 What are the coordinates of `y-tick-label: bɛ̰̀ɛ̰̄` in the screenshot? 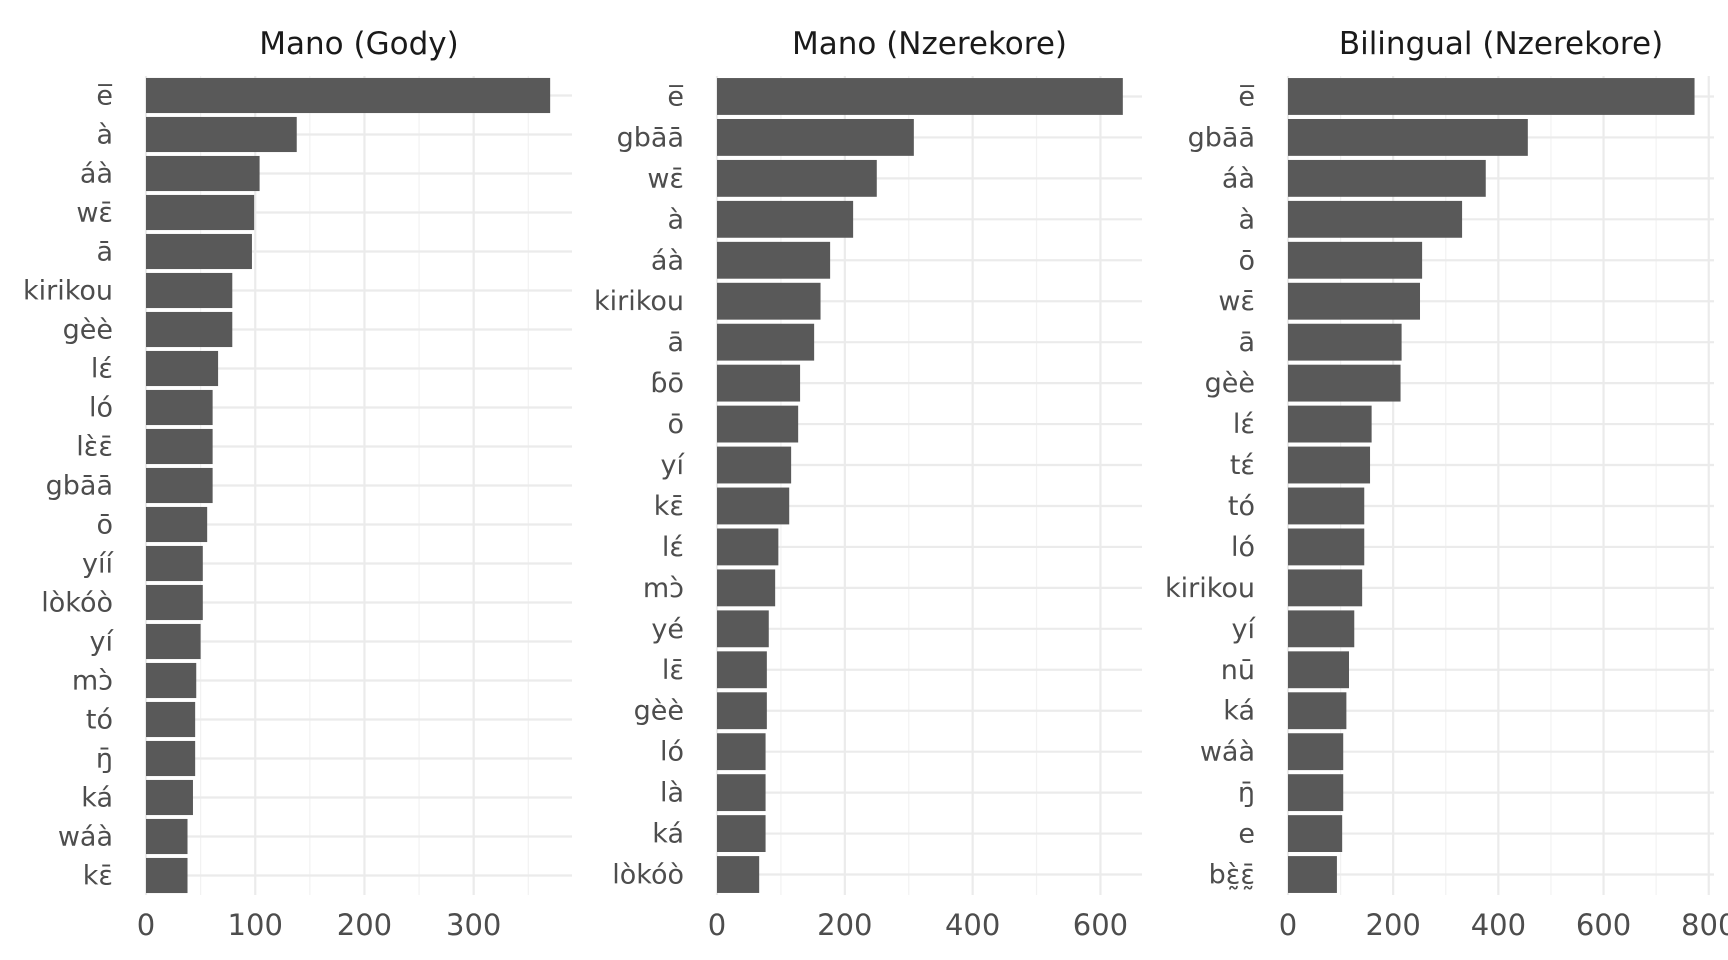 It's located at (1232, 875).